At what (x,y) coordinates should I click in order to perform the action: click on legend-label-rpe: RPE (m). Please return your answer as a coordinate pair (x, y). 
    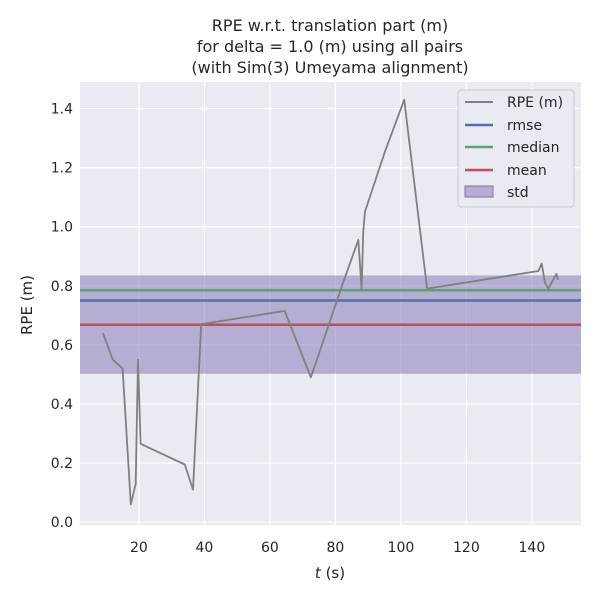
    Looking at the image, I should click on (535, 103).